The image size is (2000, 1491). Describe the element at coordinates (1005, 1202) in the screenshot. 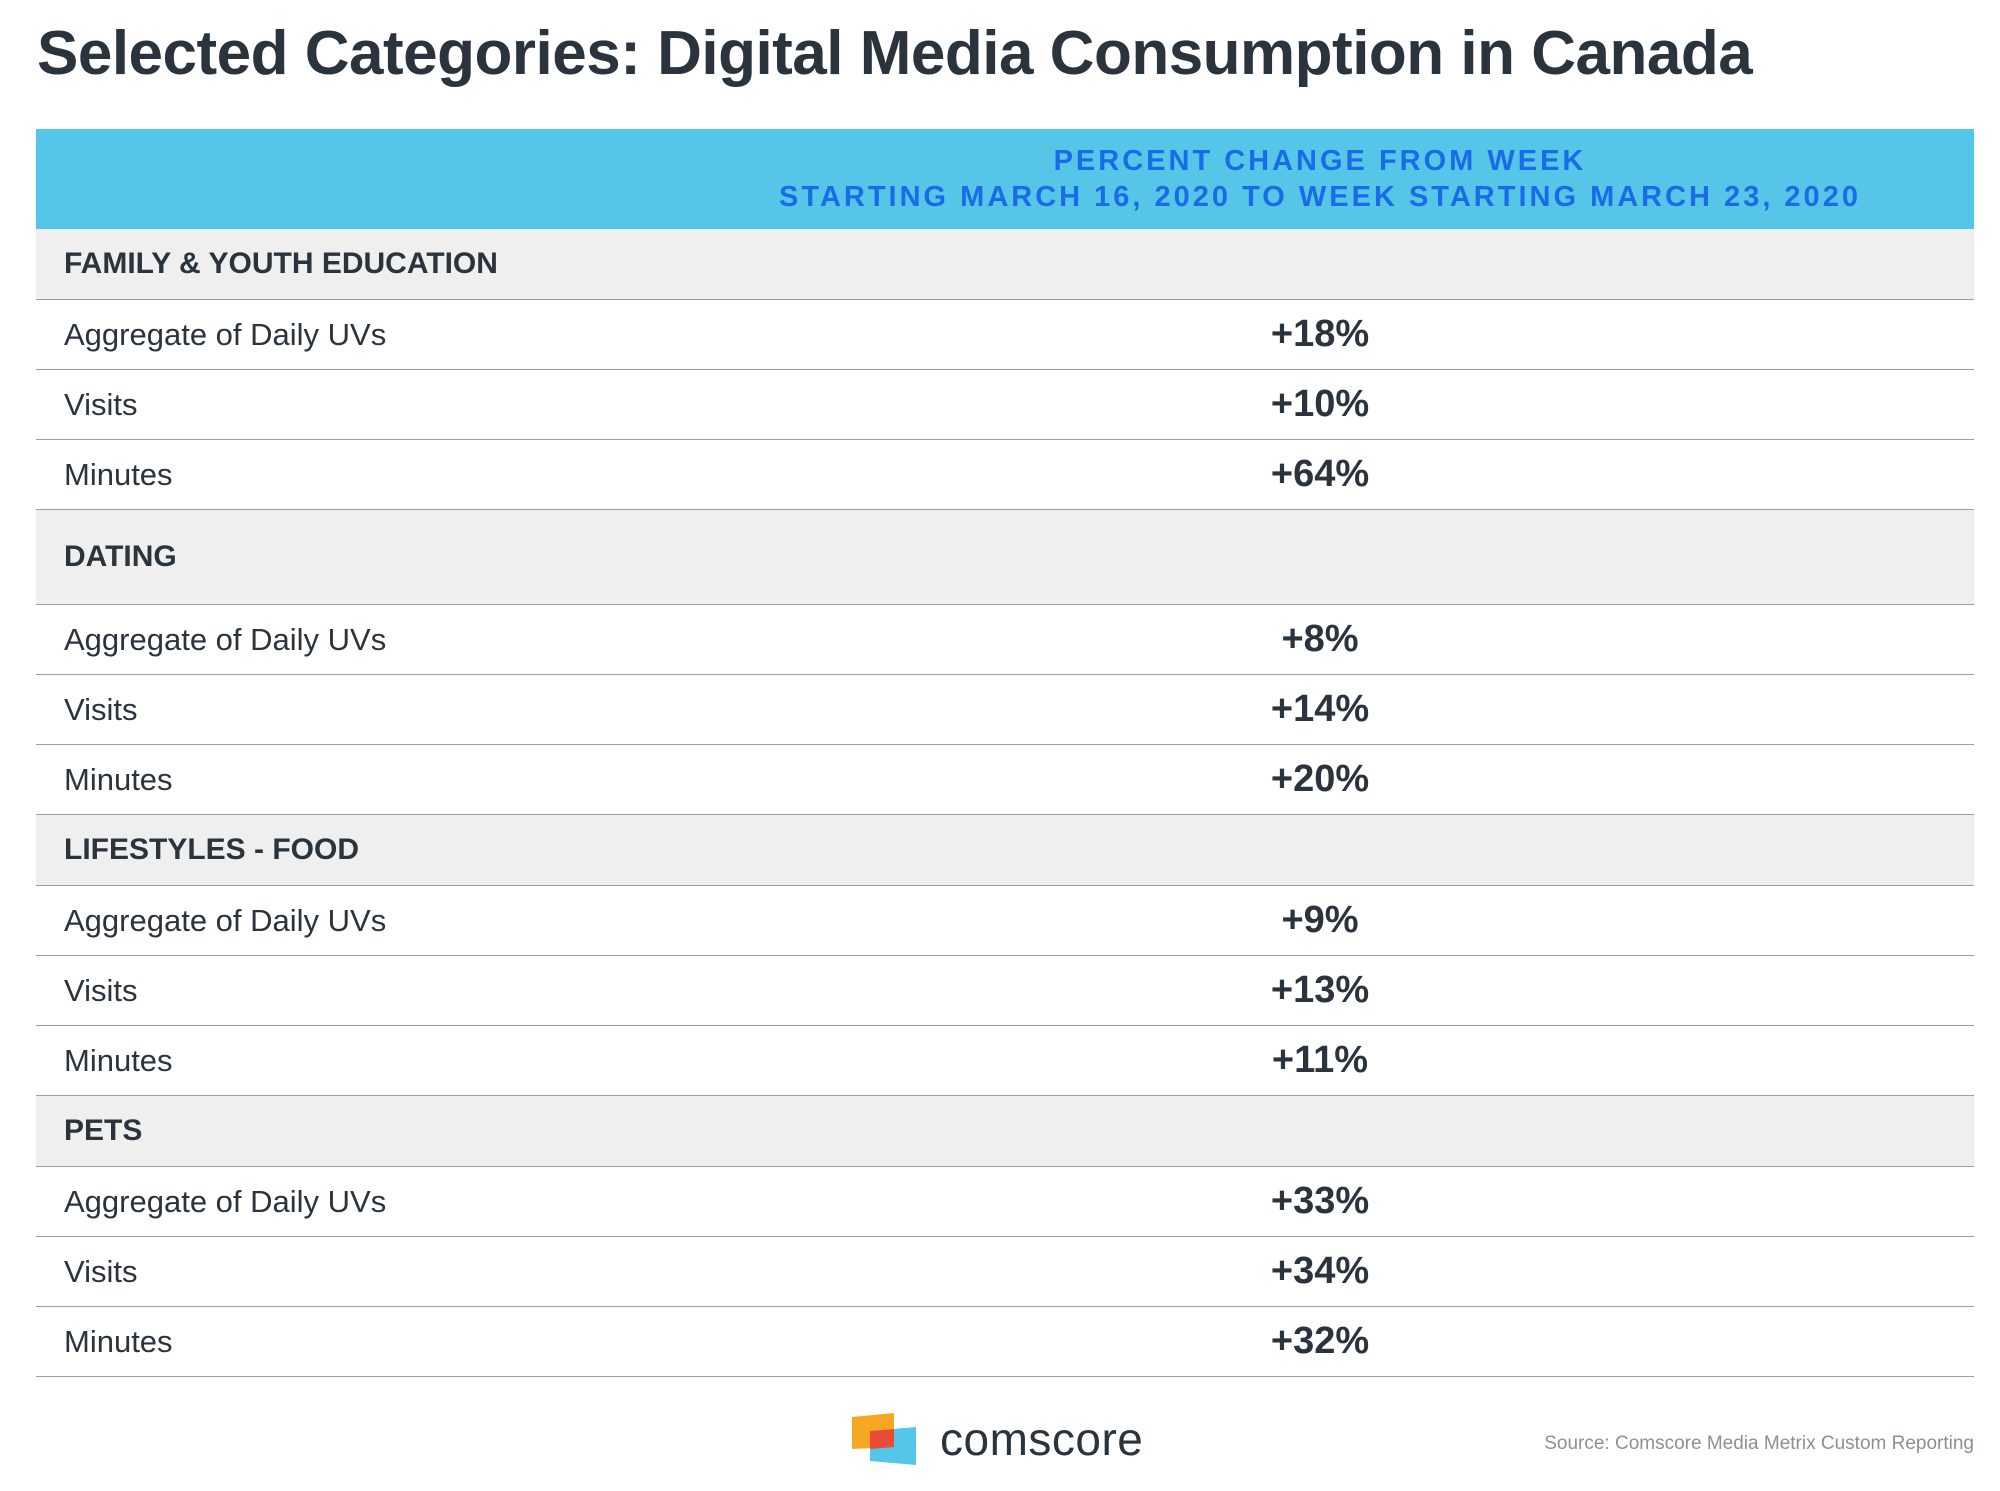

I see `table-row: Aggregate of Daily UVs +33%` at that location.